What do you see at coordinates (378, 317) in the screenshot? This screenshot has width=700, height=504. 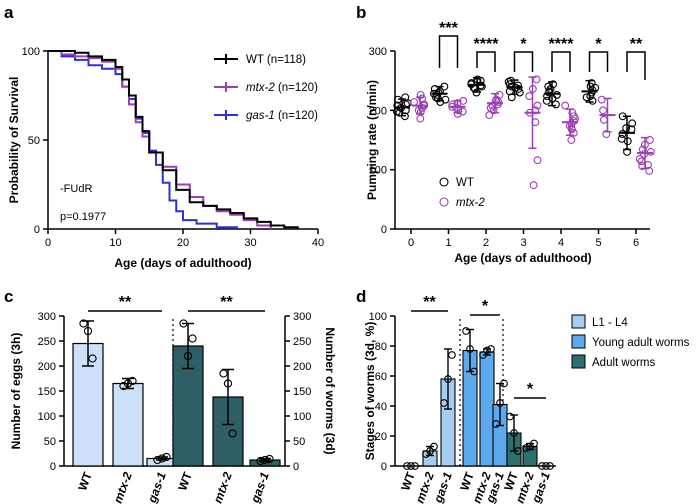 I see `d-y-tick-label: 100` at bounding box center [378, 317].